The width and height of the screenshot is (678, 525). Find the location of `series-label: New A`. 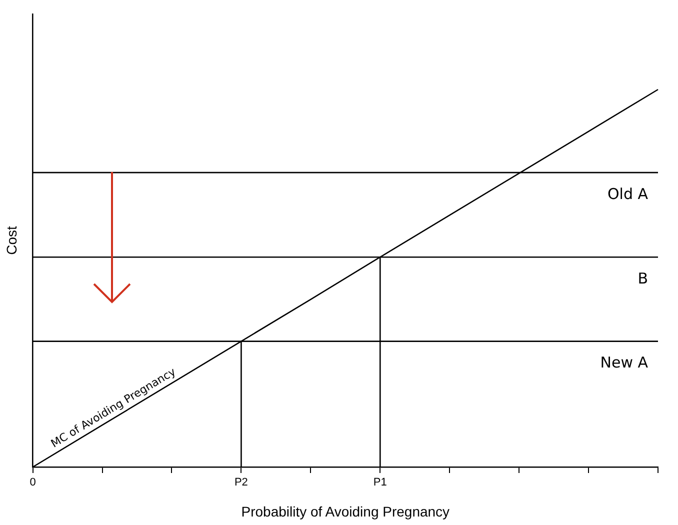

series-label: New A is located at coordinates (624, 363).